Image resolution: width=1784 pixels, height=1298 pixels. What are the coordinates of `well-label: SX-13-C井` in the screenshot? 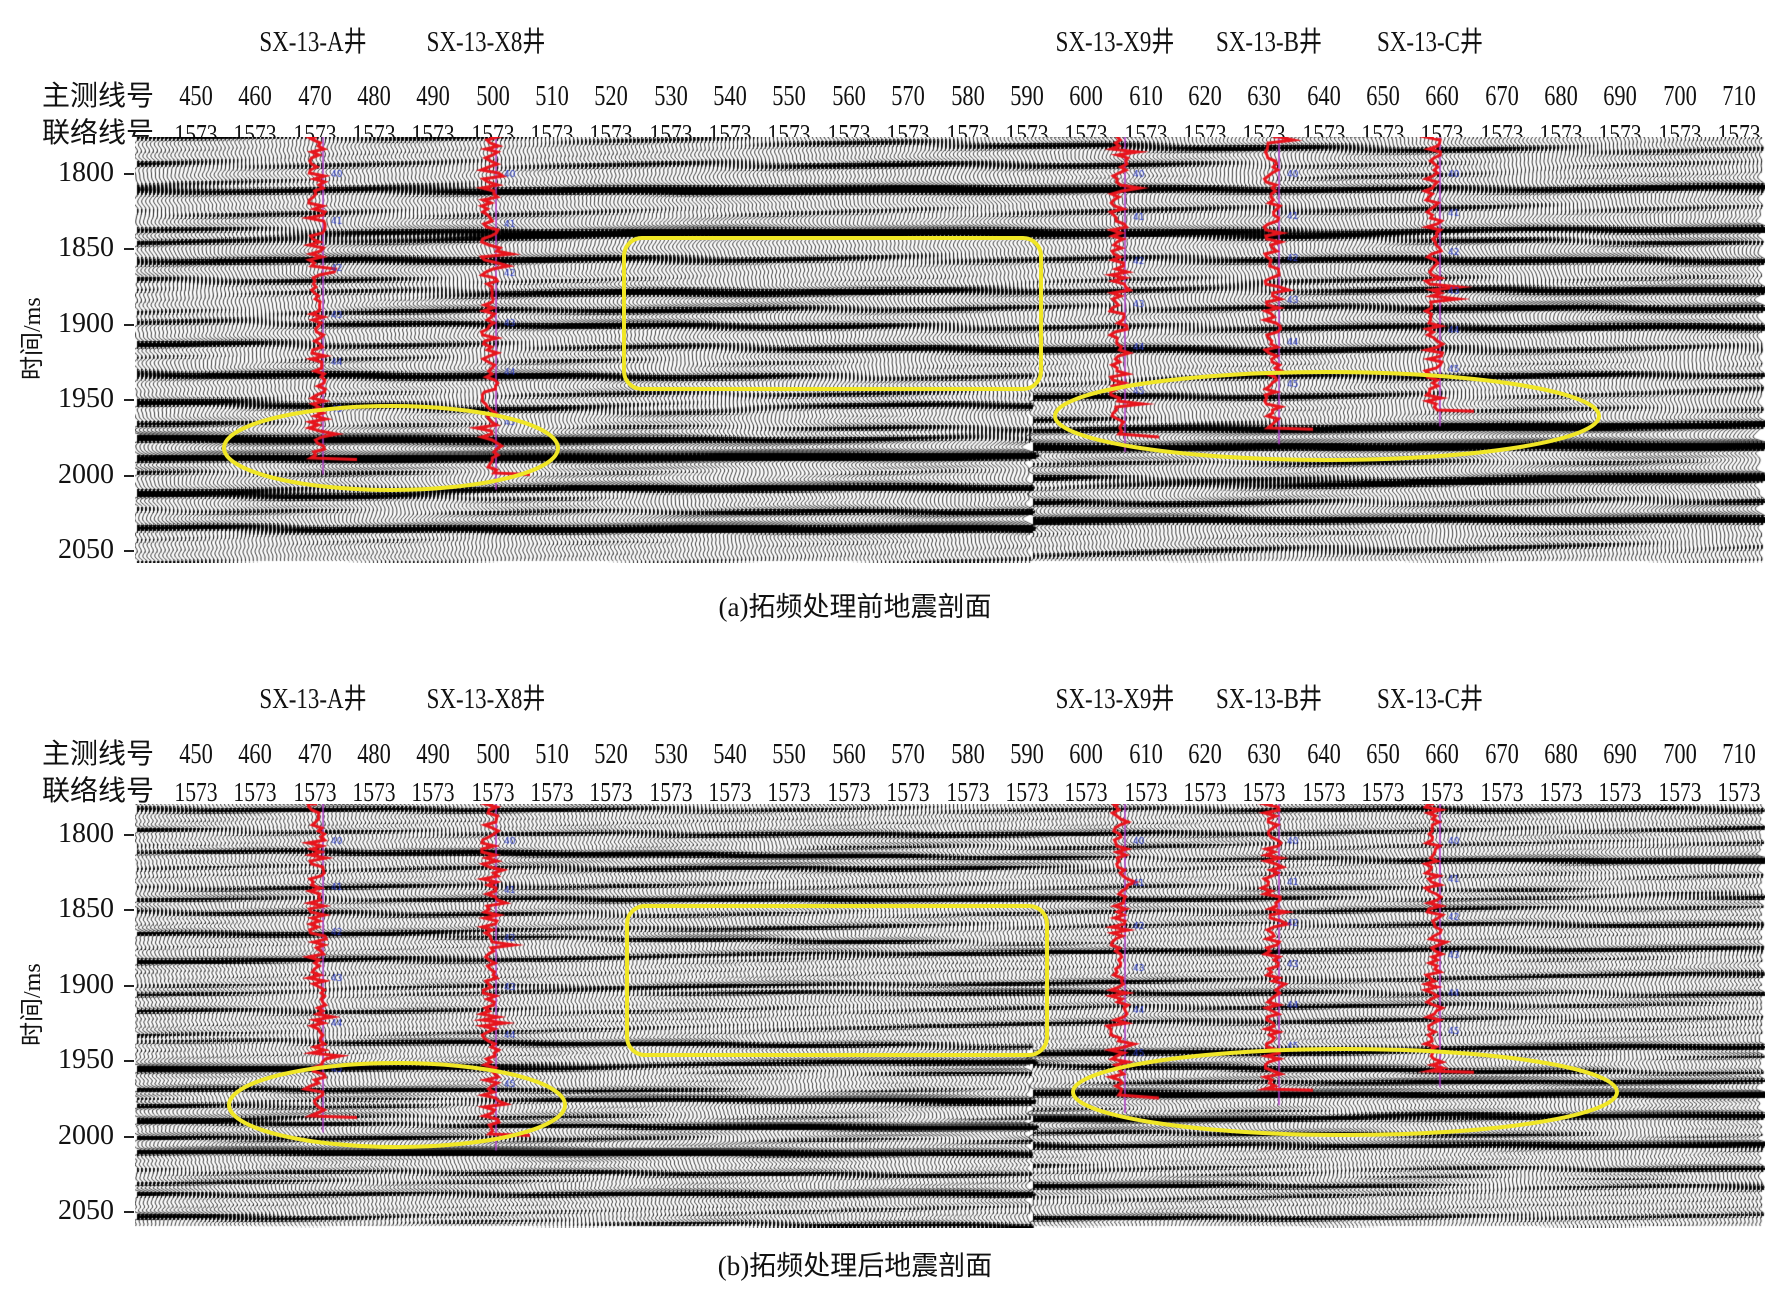 It's located at (1430, 42).